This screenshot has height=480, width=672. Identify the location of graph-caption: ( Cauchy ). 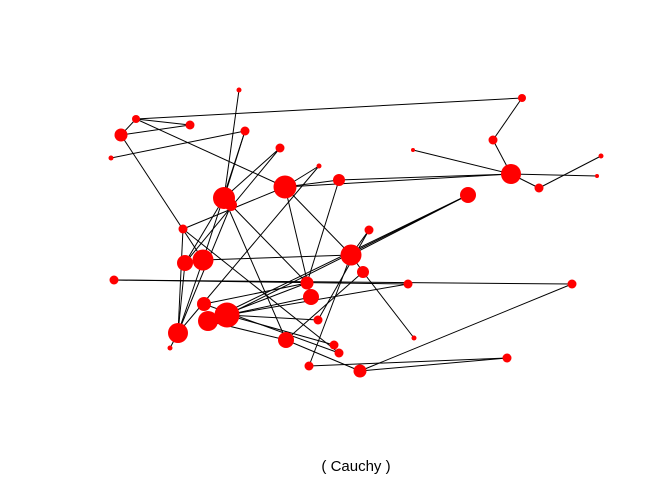
(356, 466).